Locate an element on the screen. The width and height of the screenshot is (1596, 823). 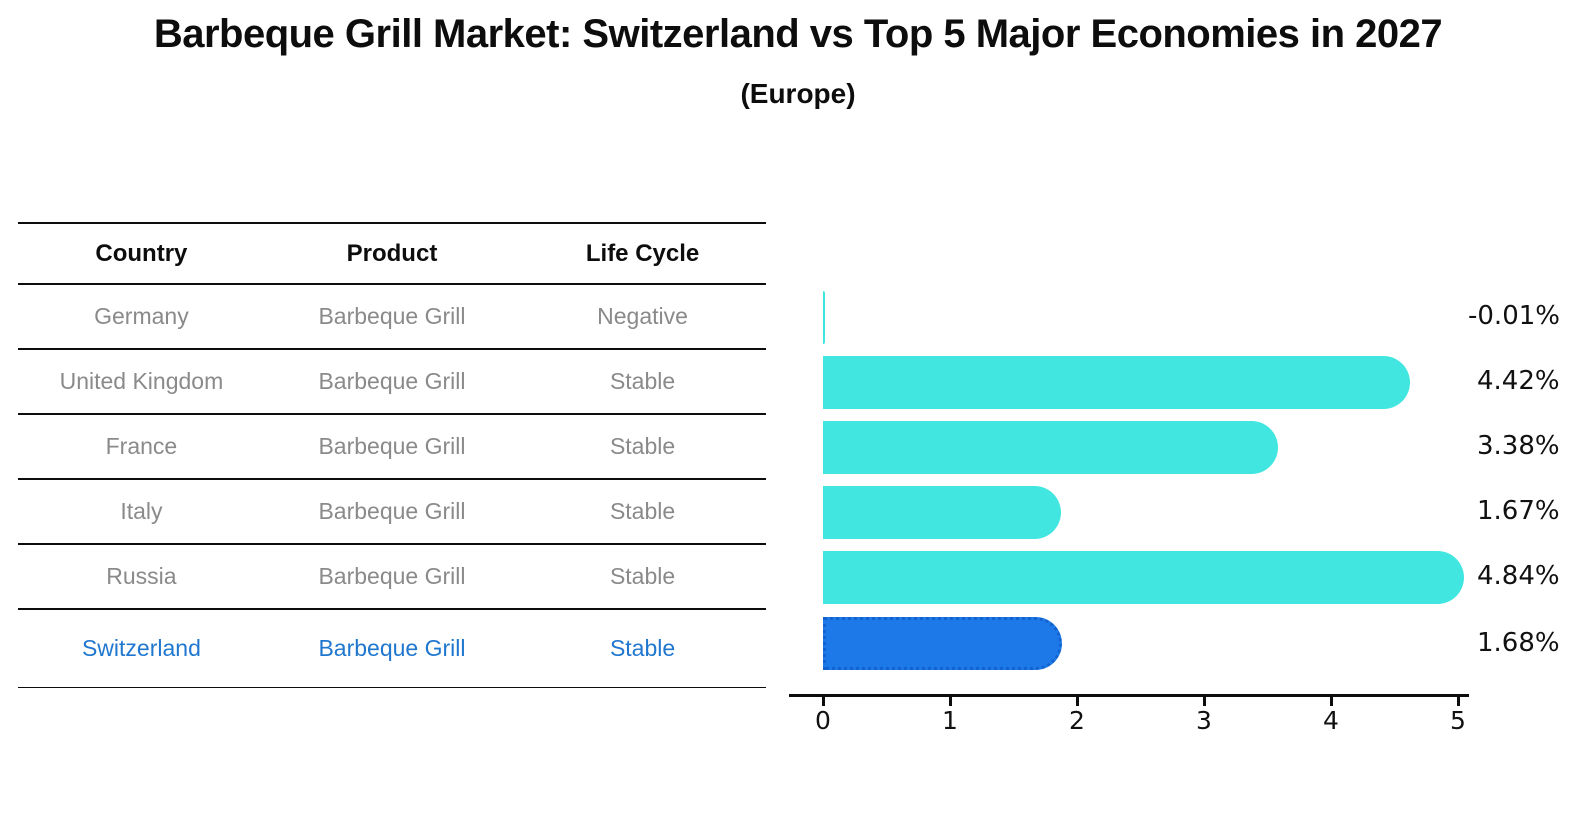
tick-label: 0 is located at coordinates (823, 720).